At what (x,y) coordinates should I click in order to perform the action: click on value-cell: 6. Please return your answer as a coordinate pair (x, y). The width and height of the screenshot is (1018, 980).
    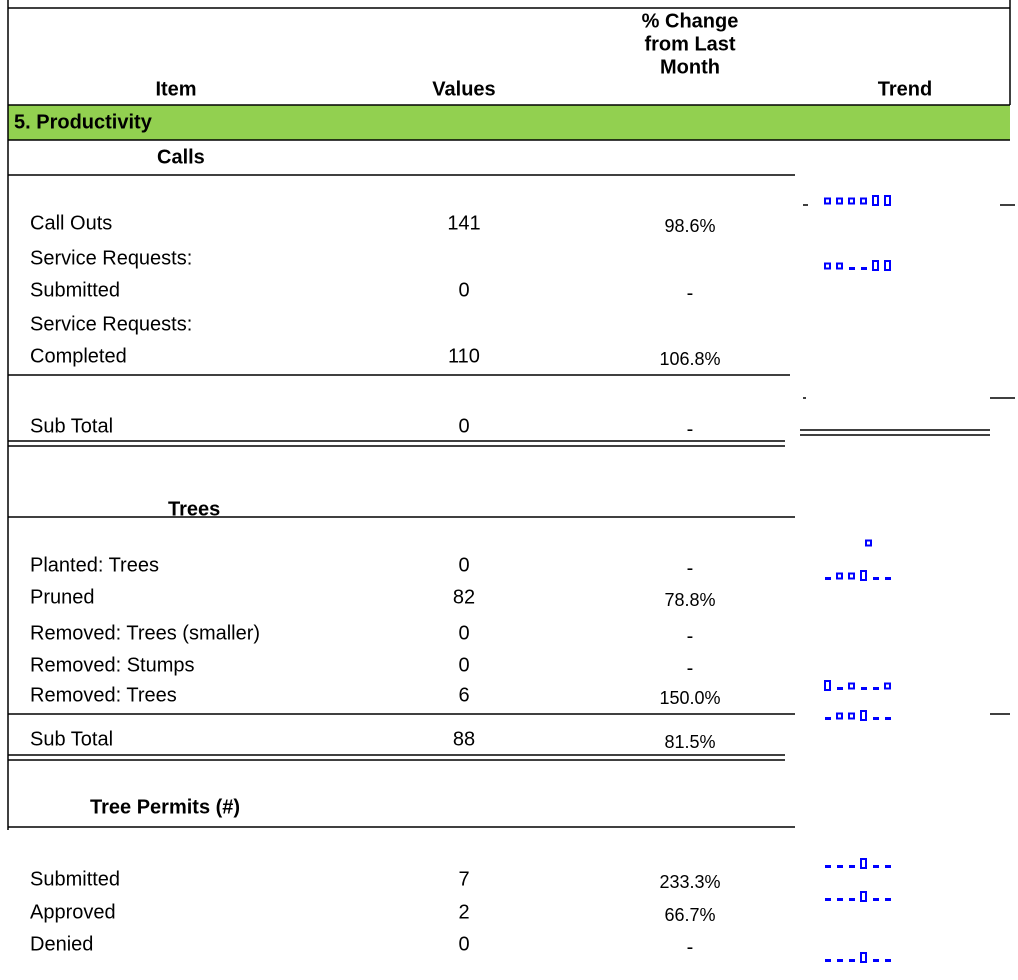
    Looking at the image, I should click on (463, 695).